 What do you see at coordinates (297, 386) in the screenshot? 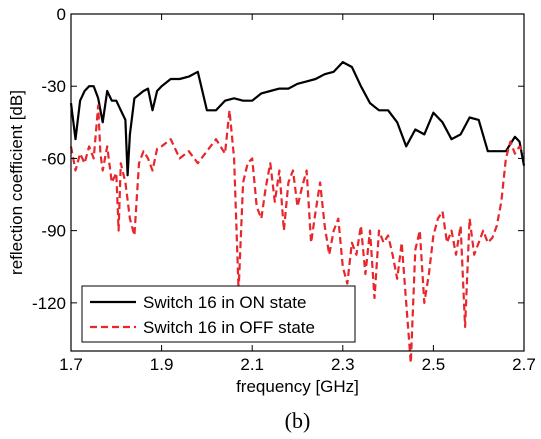
I see `x-axis-label: frequency [GHz]` at bounding box center [297, 386].